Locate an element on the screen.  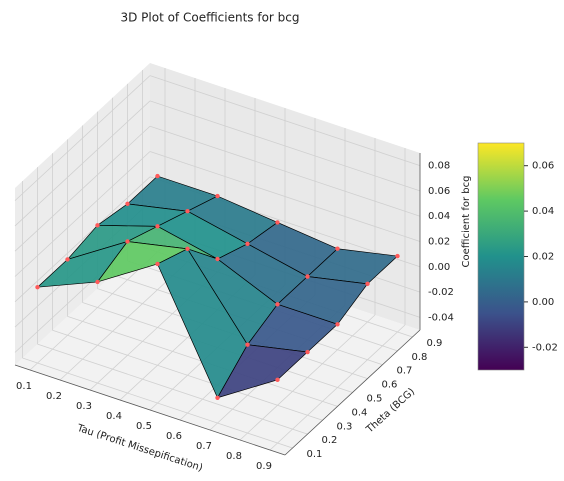
y-tick-label: 0.6 is located at coordinates (390, 385).